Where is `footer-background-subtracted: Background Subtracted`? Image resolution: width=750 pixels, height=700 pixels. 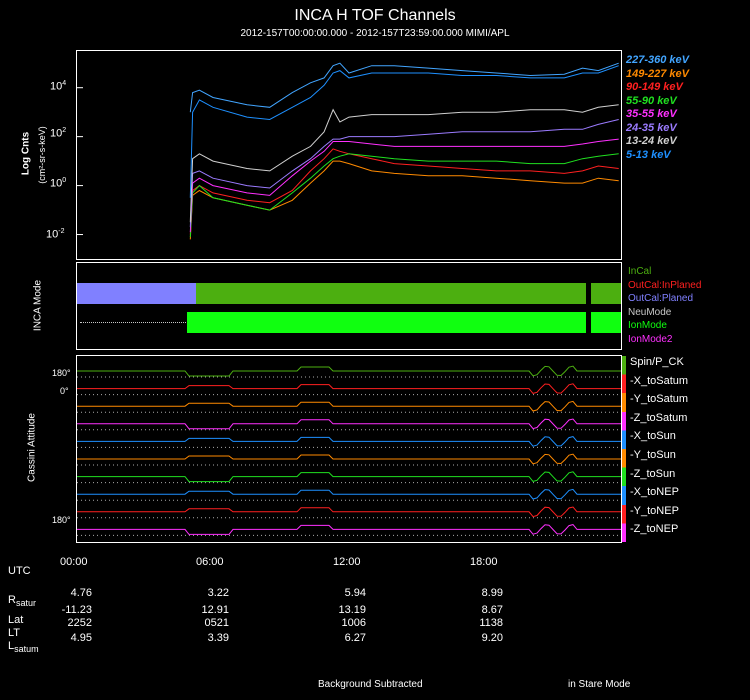 footer-background-subtracted: Background Subtracted is located at coordinates (370, 684).